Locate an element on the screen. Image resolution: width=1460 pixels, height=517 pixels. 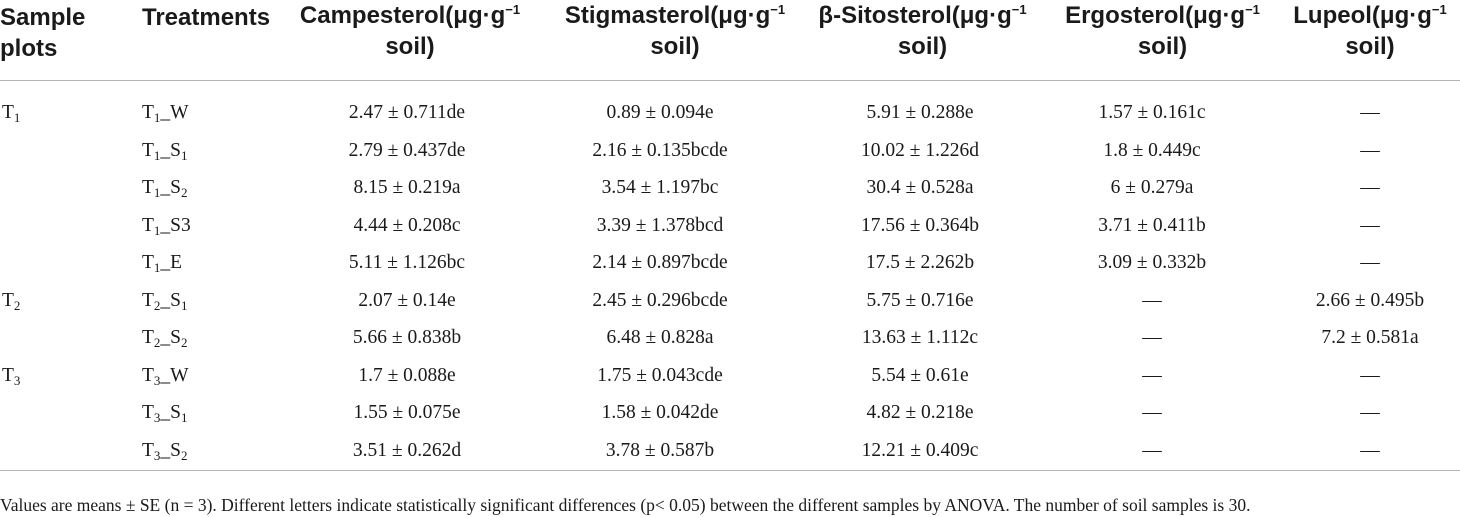
treatment-cell: T1_S1 is located at coordinates (165, 151).